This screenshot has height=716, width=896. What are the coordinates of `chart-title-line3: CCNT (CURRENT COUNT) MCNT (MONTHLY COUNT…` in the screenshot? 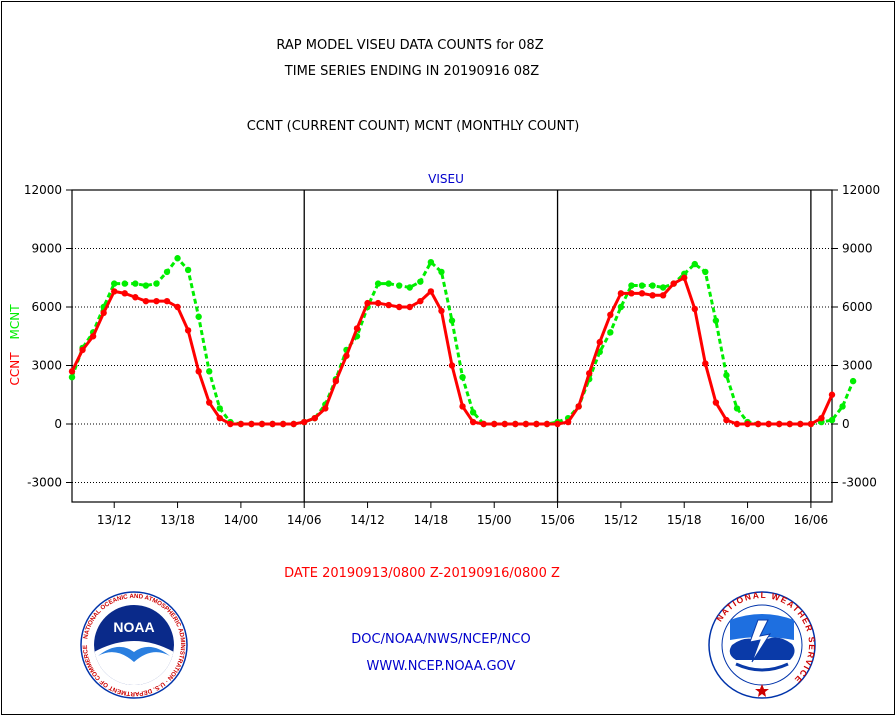 It's located at (413, 126).